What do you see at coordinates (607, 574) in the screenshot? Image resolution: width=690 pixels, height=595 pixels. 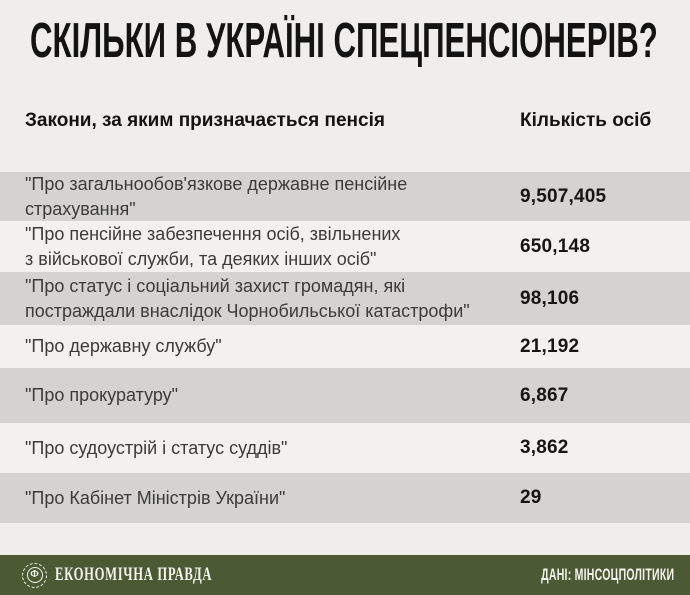 I see `data-source-label: ДАНІ: МІНСОЦПОЛІТИКИ` at bounding box center [607, 574].